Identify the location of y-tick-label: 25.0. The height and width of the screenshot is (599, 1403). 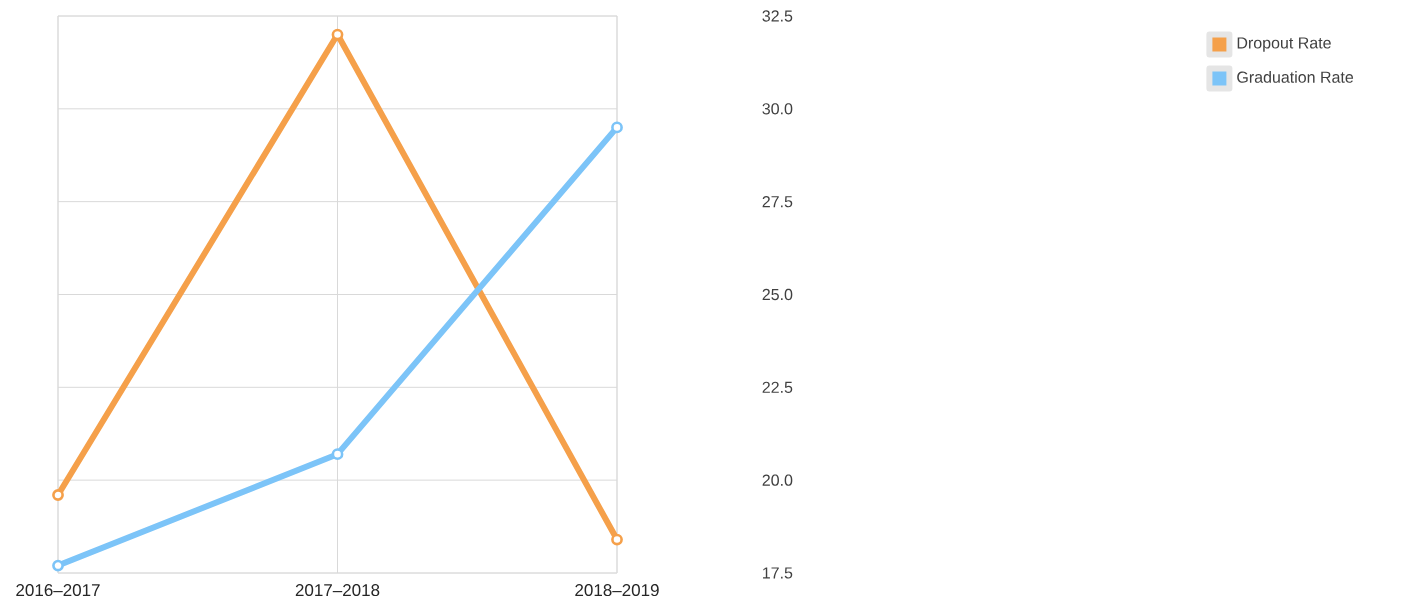
(777, 294).